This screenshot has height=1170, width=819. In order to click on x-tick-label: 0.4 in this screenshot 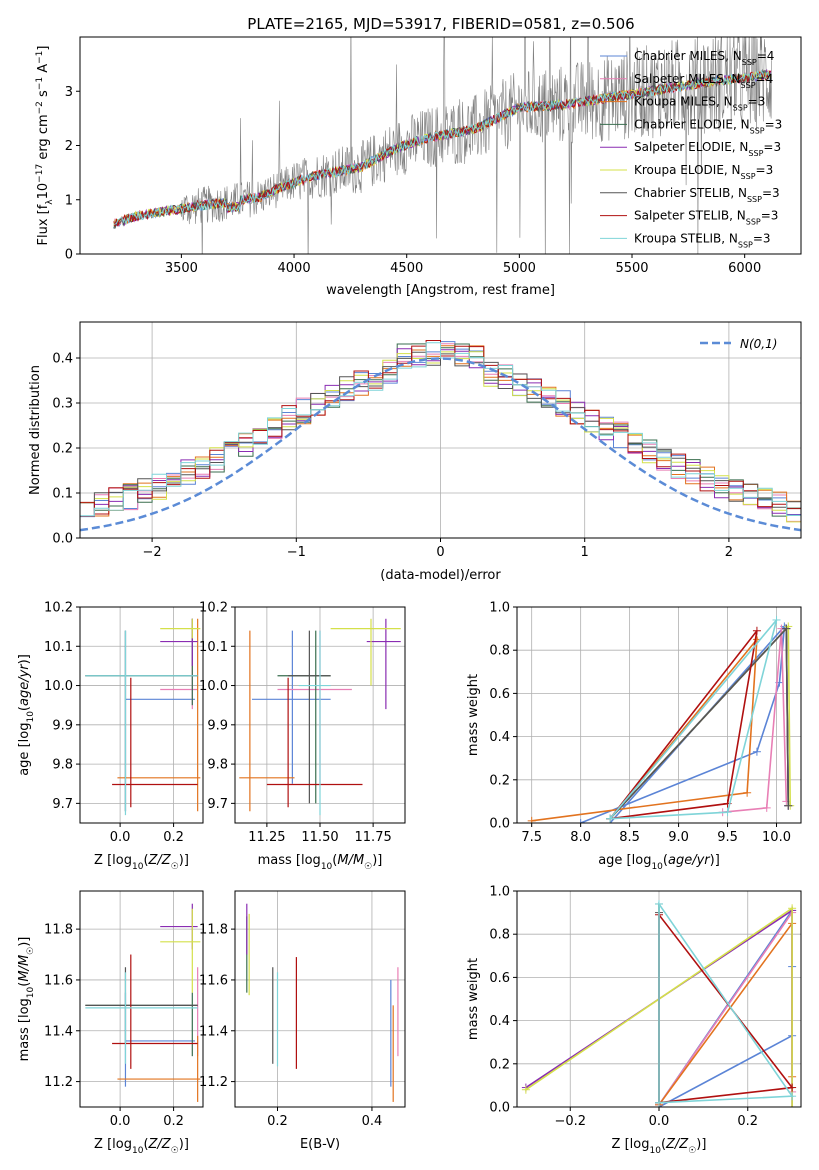, I will do `click(372, 1121)`.